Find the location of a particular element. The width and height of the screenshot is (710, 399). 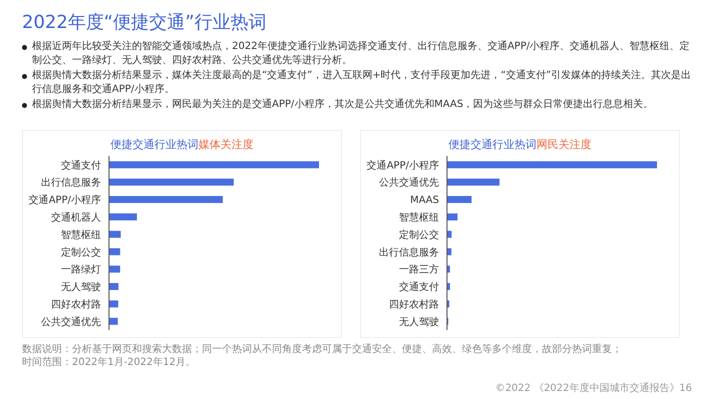

y-tick-label: 一路三方 is located at coordinates (419, 270).